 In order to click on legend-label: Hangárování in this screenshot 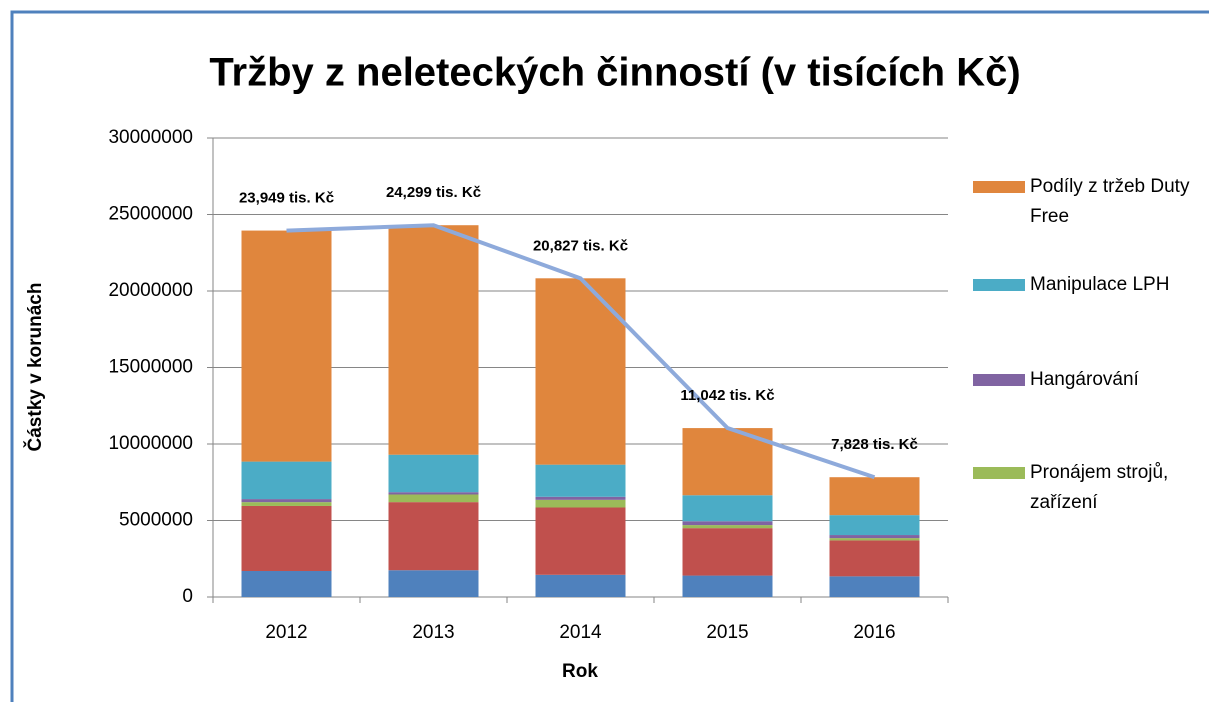, I will do `click(1084, 379)`.